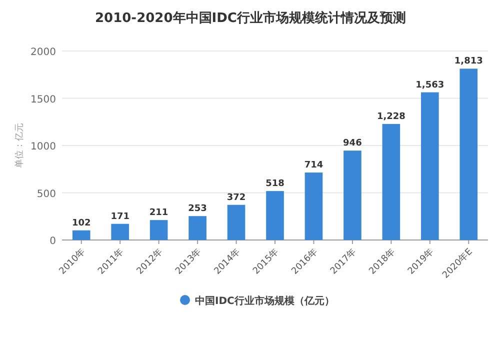 The width and height of the screenshot is (500, 349). Describe the element at coordinates (53, 241) in the screenshot. I see `y-tick-label: 0` at that location.